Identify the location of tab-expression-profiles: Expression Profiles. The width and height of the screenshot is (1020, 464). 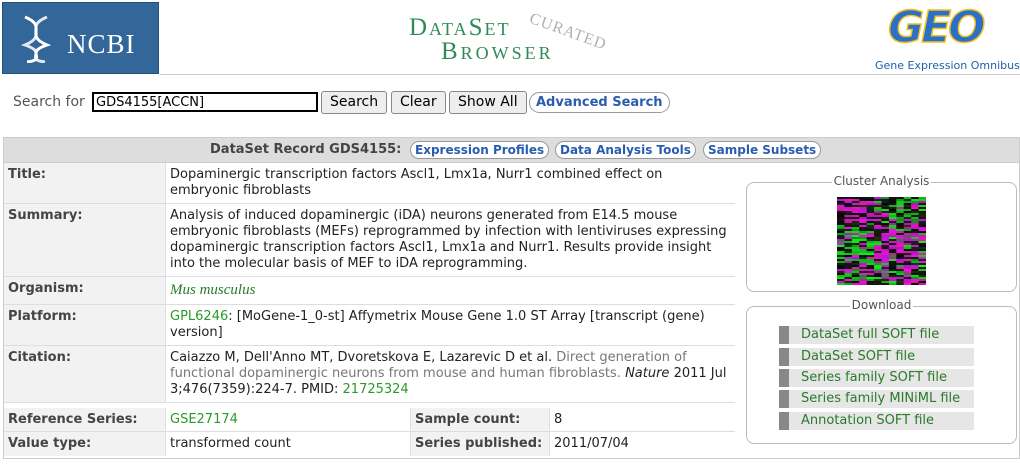
(480, 150).